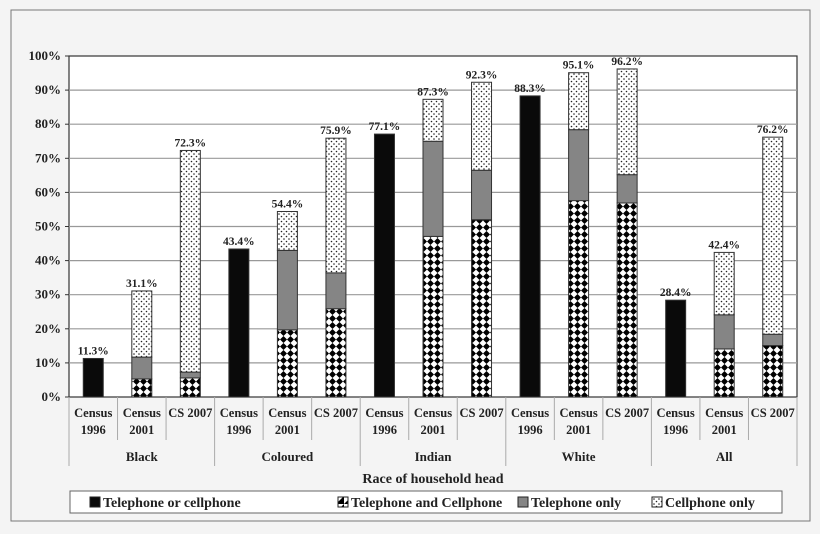 The height and width of the screenshot is (534, 820). What do you see at coordinates (576, 503) in the screenshot?
I see `legend-label: Telephone only` at bounding box center [576, 503].